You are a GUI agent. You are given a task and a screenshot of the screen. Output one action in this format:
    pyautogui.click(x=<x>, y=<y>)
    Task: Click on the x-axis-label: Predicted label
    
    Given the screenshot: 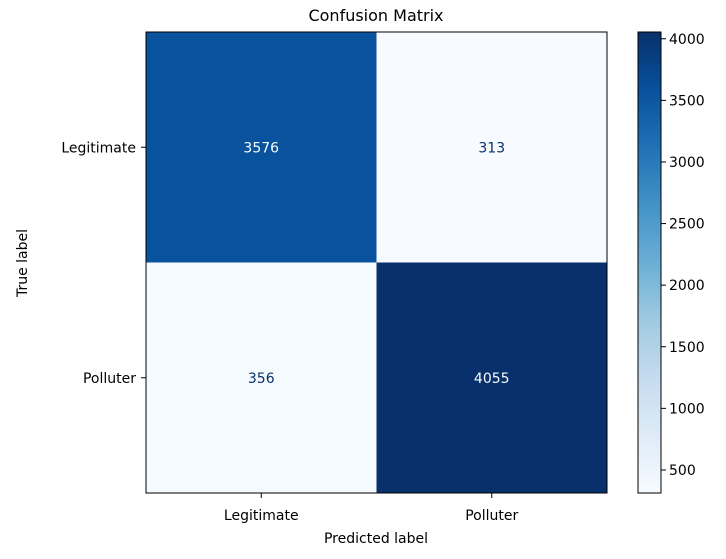 What is the action you would take?
    pyautogui.click(x=376, y=539)
    